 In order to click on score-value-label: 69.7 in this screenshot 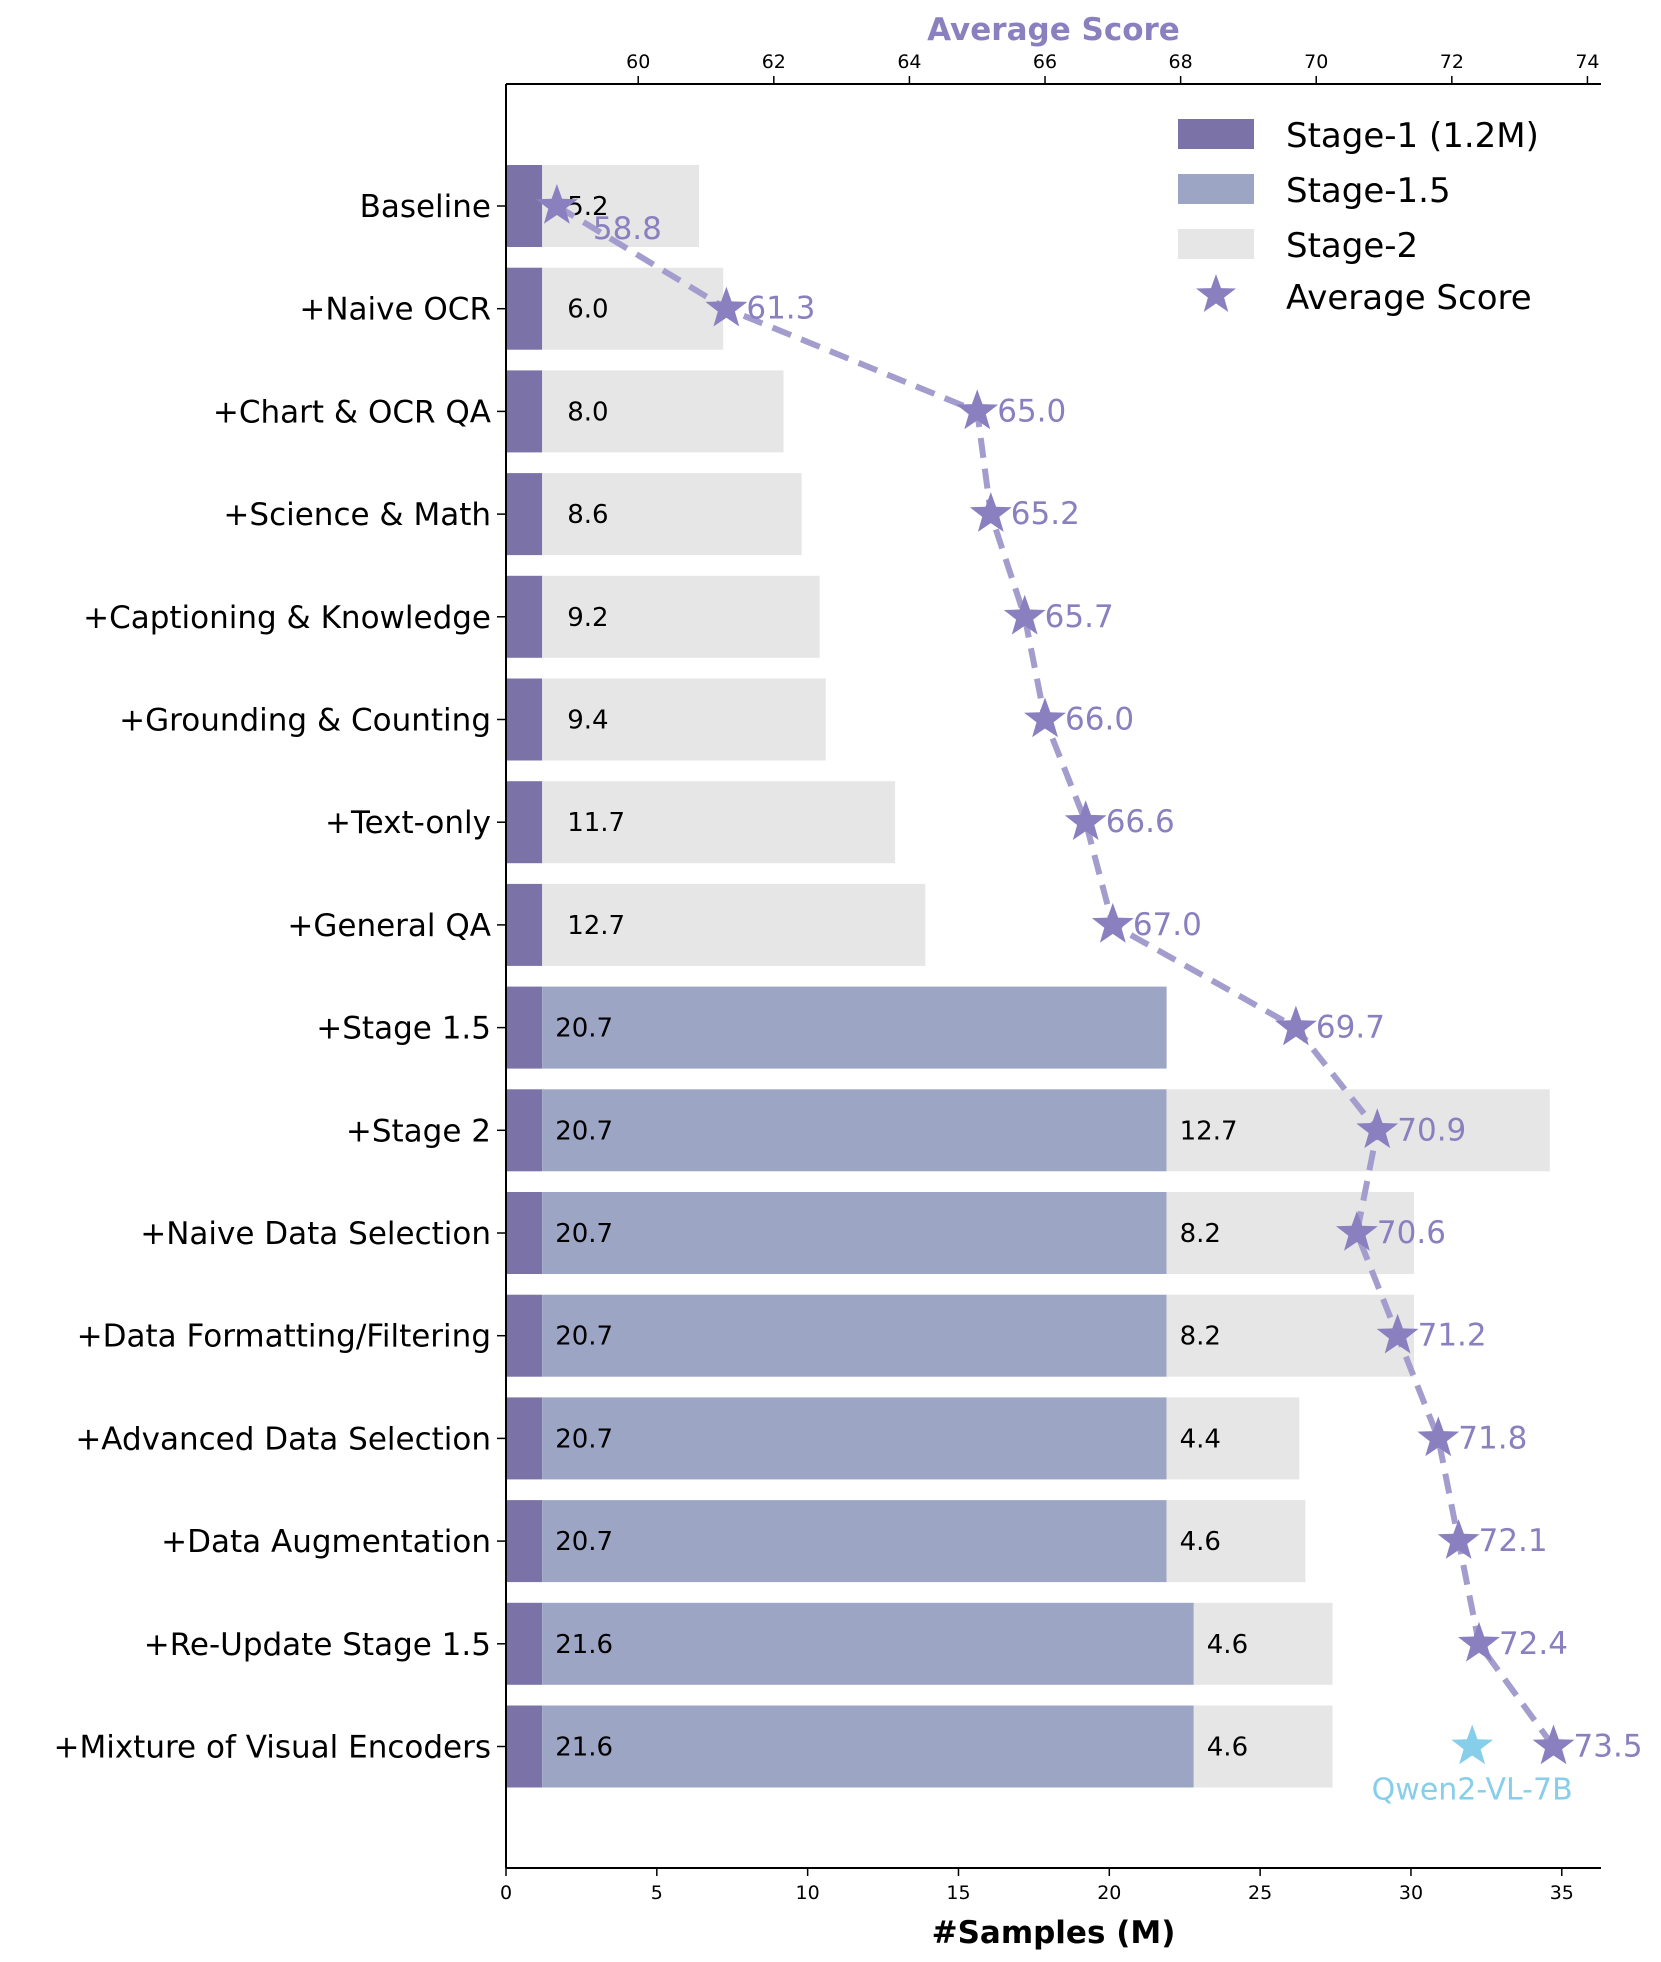, I will do `click(1350, 1028)`.